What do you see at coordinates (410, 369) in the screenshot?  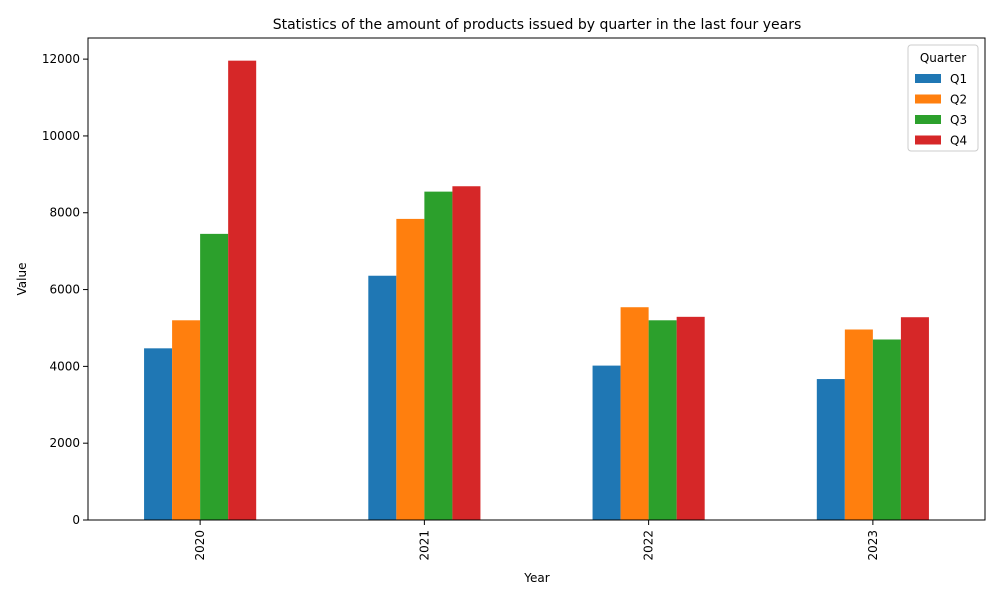 I see `bar-q2-2021` at bounding box center [410, 369].